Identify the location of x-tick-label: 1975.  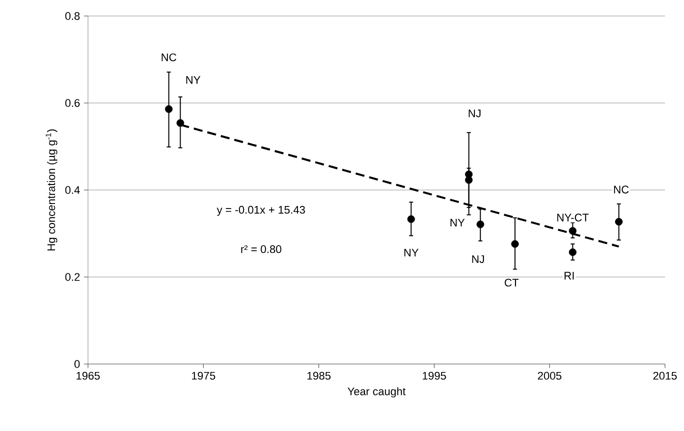
(204, 376).